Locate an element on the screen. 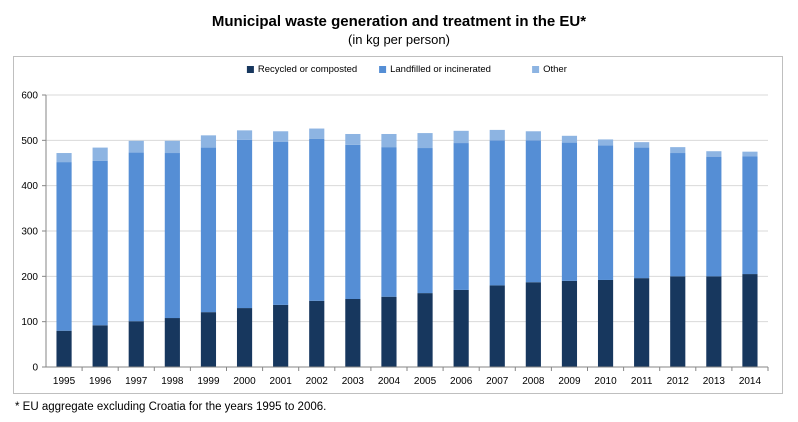  x-tick-label: 1999 is located at coordinates (208, 381).